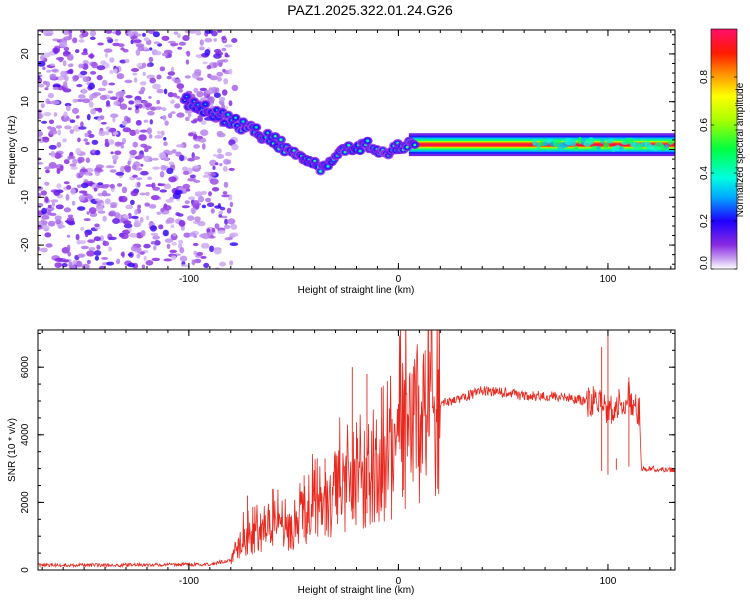  Describe the element at coordinates (25, 434) in the screenshot. I see `y-tick-label: 4000` at that location.